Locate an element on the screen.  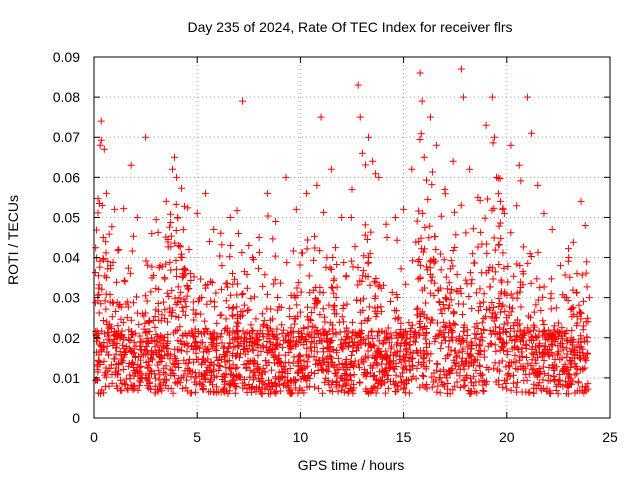
y-tick-label: 0.09 is located at coordinates (66, 57).